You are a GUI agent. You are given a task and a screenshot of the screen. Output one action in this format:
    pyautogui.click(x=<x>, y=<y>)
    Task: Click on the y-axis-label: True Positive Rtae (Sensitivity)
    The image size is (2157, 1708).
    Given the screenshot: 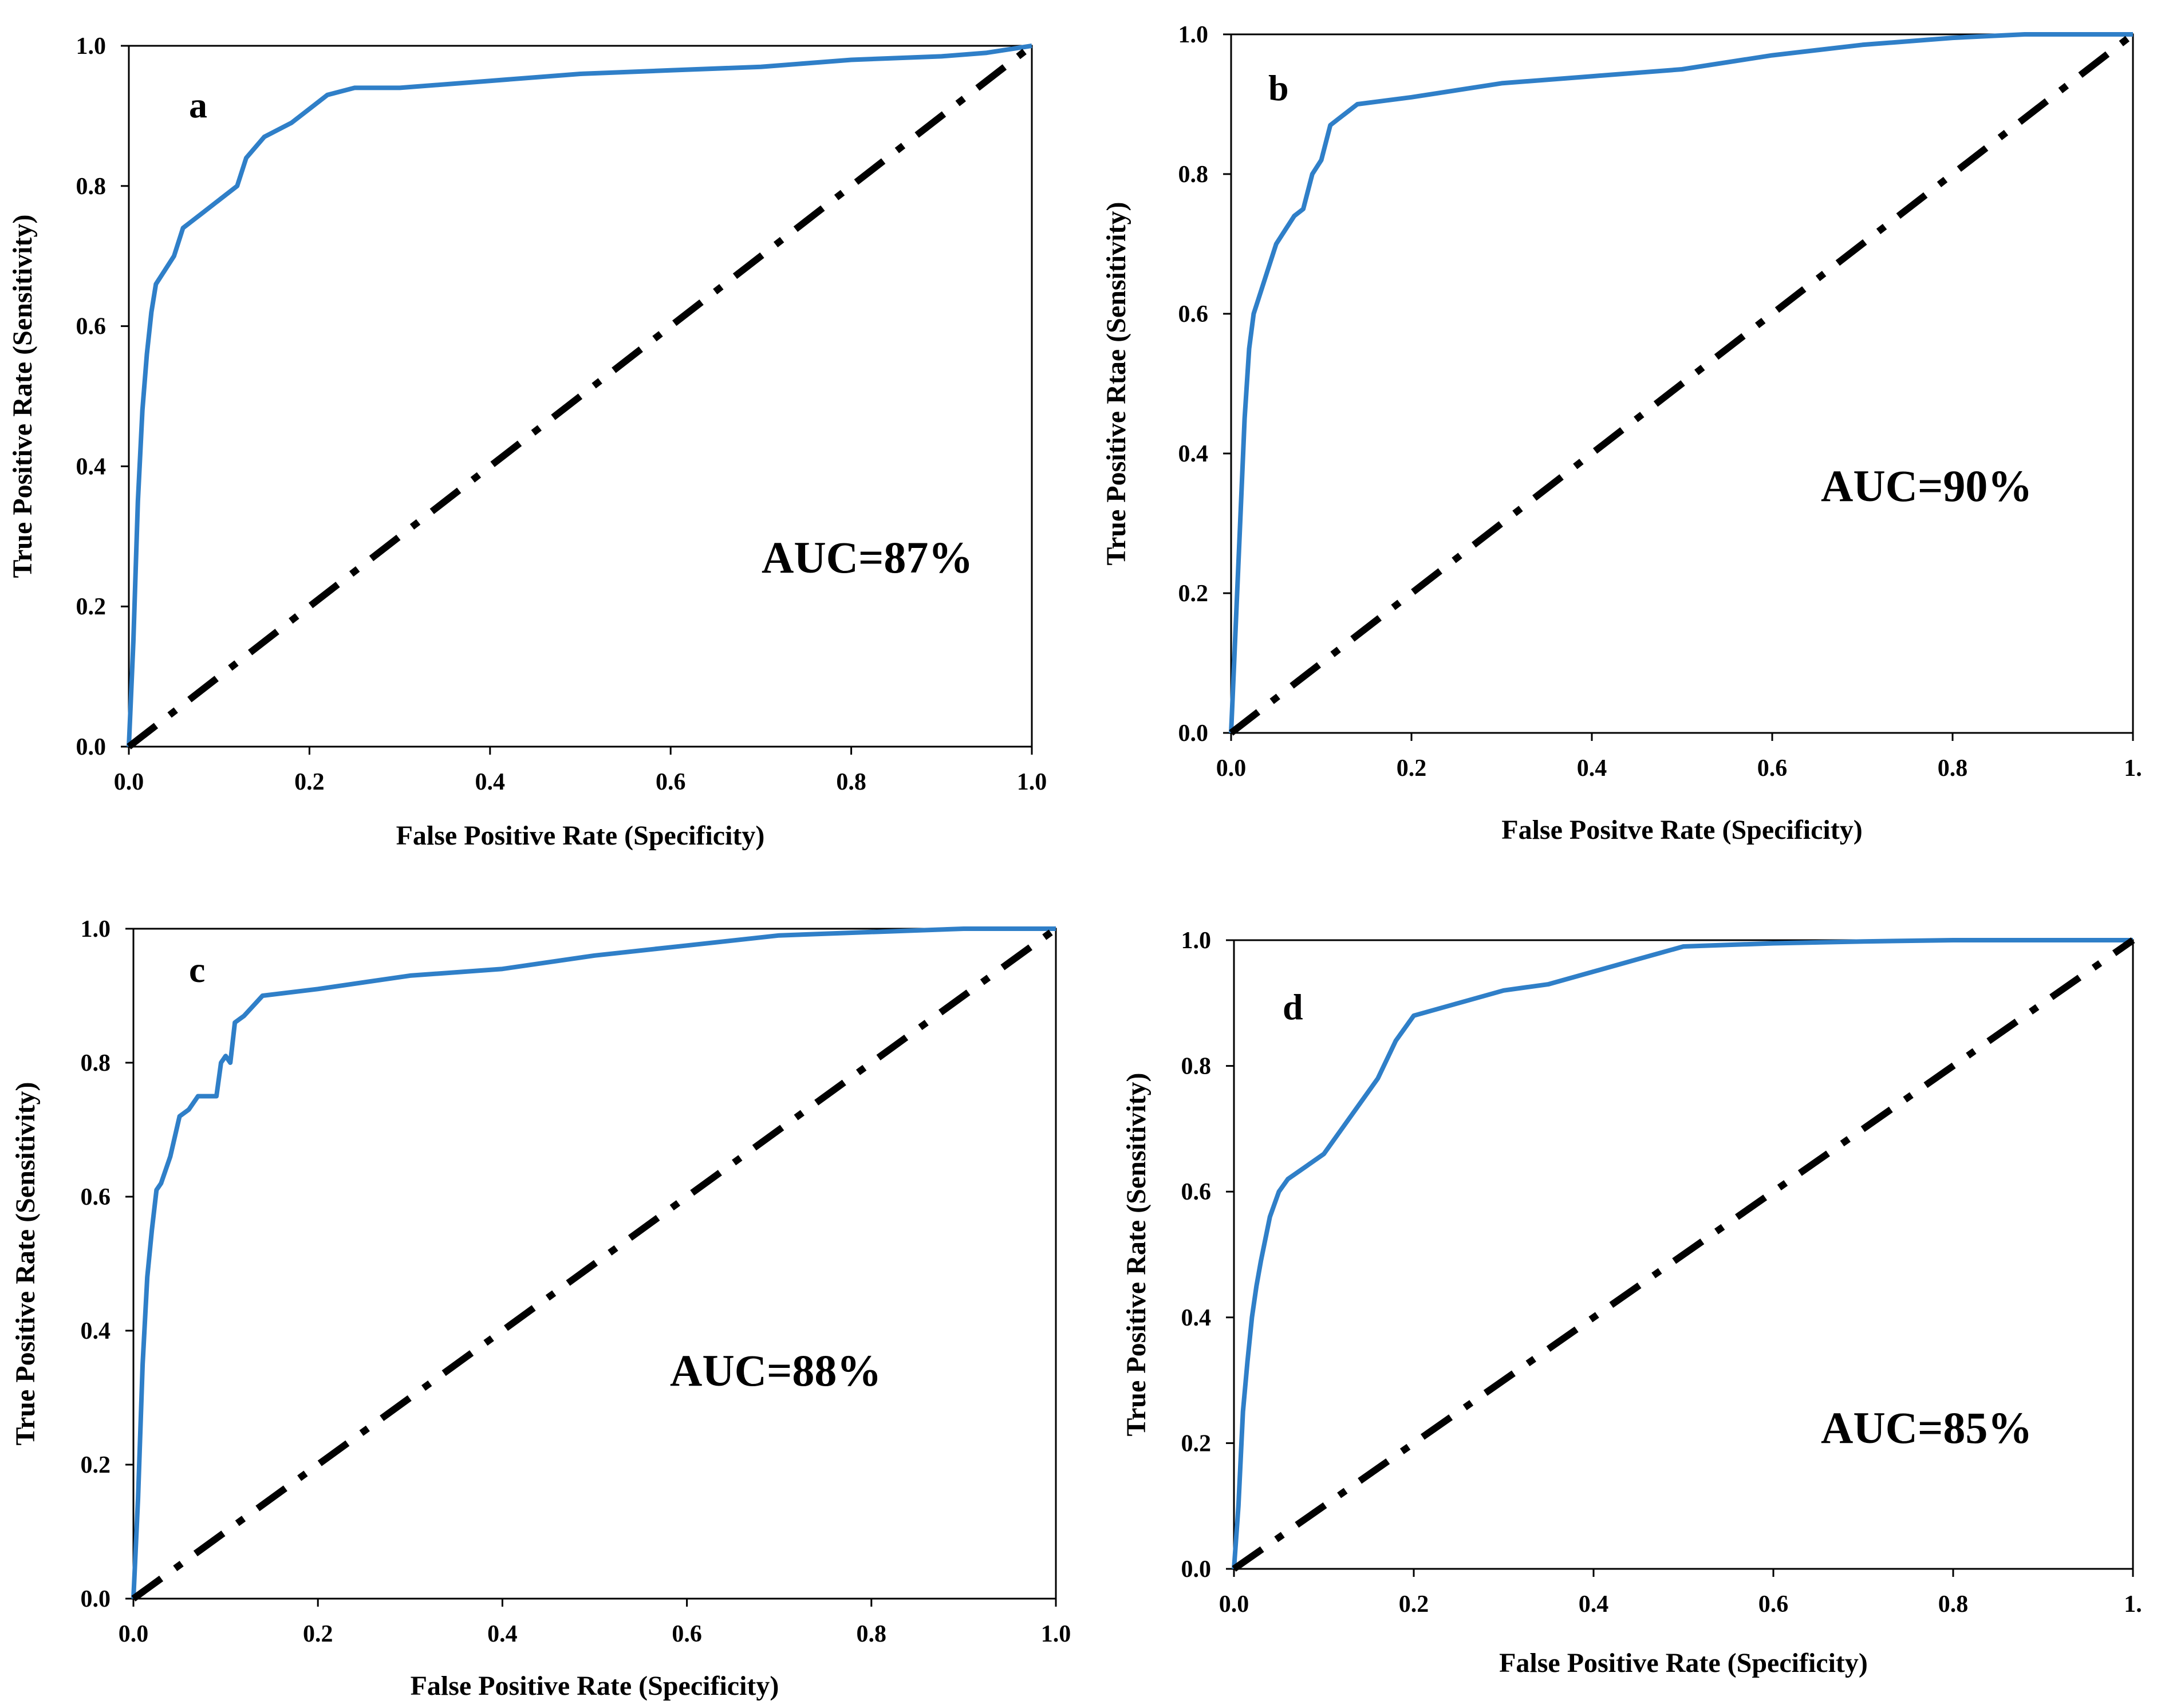 What is the action you would take?
    pyautogui.click(x=1116, y=384)
    